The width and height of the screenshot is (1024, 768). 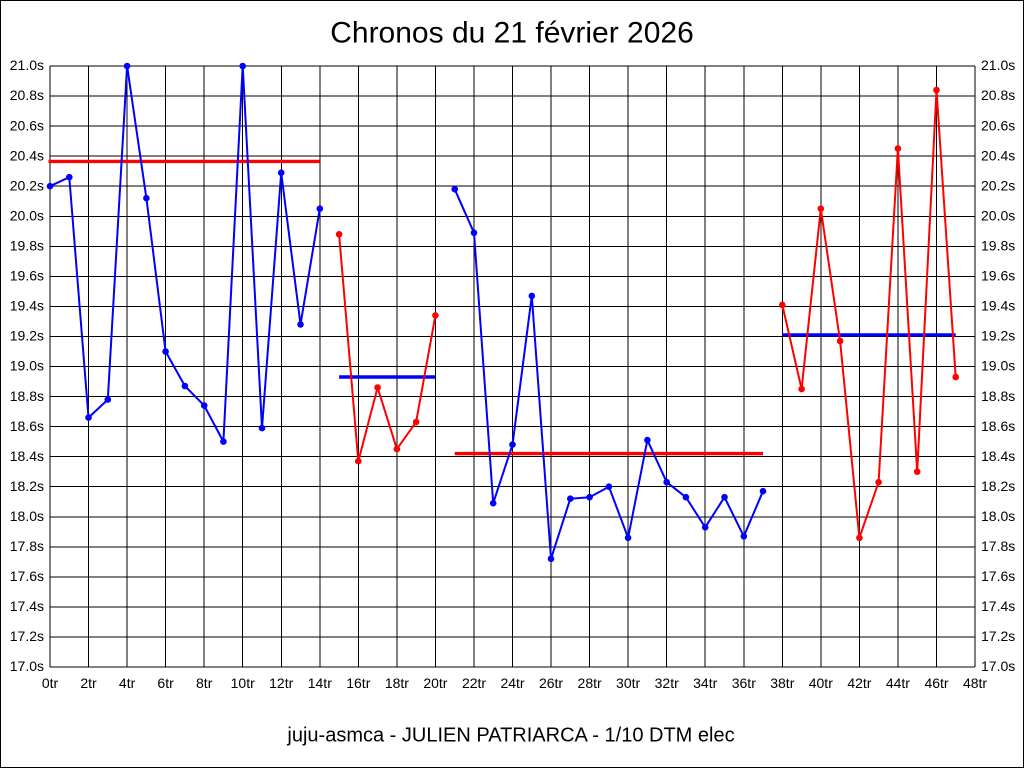 I want to click on svg-text: 36tr, so click(x=744, y=683).